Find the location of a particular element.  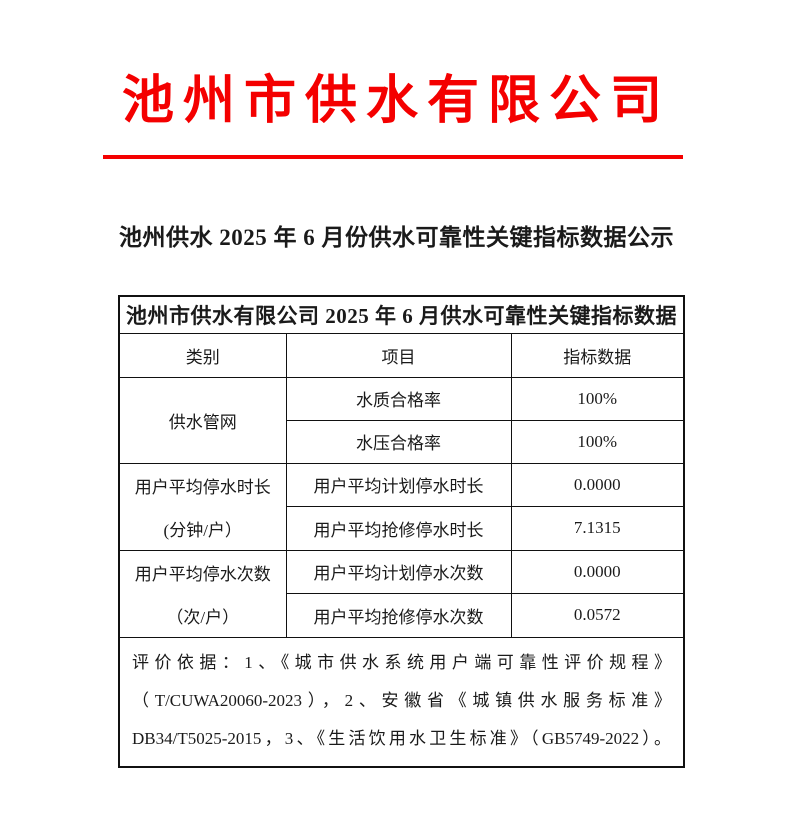

category-unit: （次/户） is located at coordinates (203, 617).